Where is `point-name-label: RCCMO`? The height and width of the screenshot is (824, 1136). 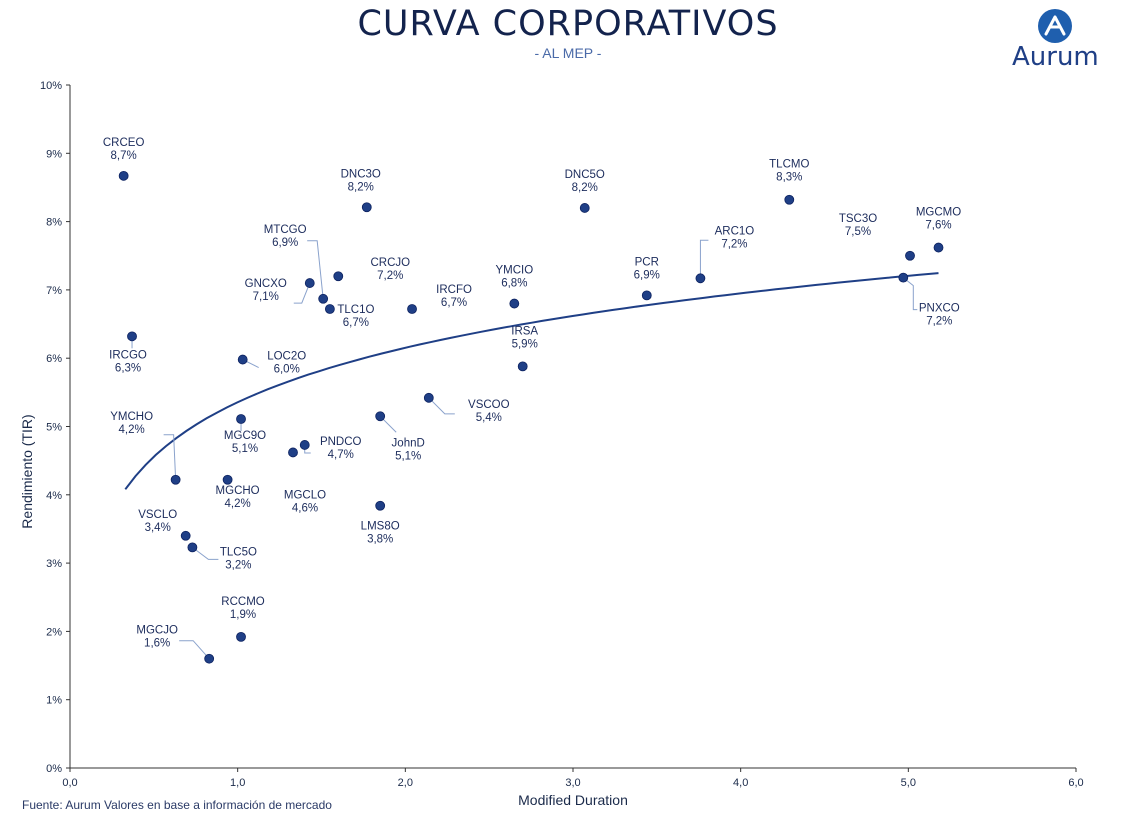
point-name-label: RCCMO is located at coordinates (242, 602).